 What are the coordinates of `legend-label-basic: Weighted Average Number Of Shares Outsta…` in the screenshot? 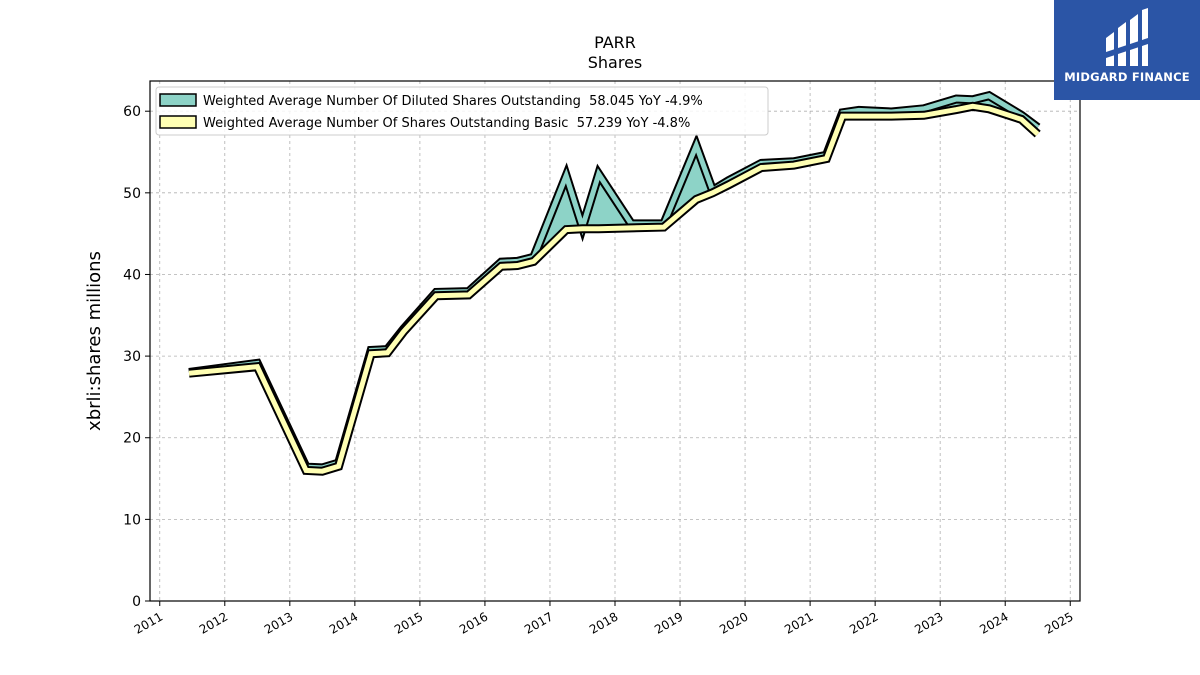 It's located at (446, 123).